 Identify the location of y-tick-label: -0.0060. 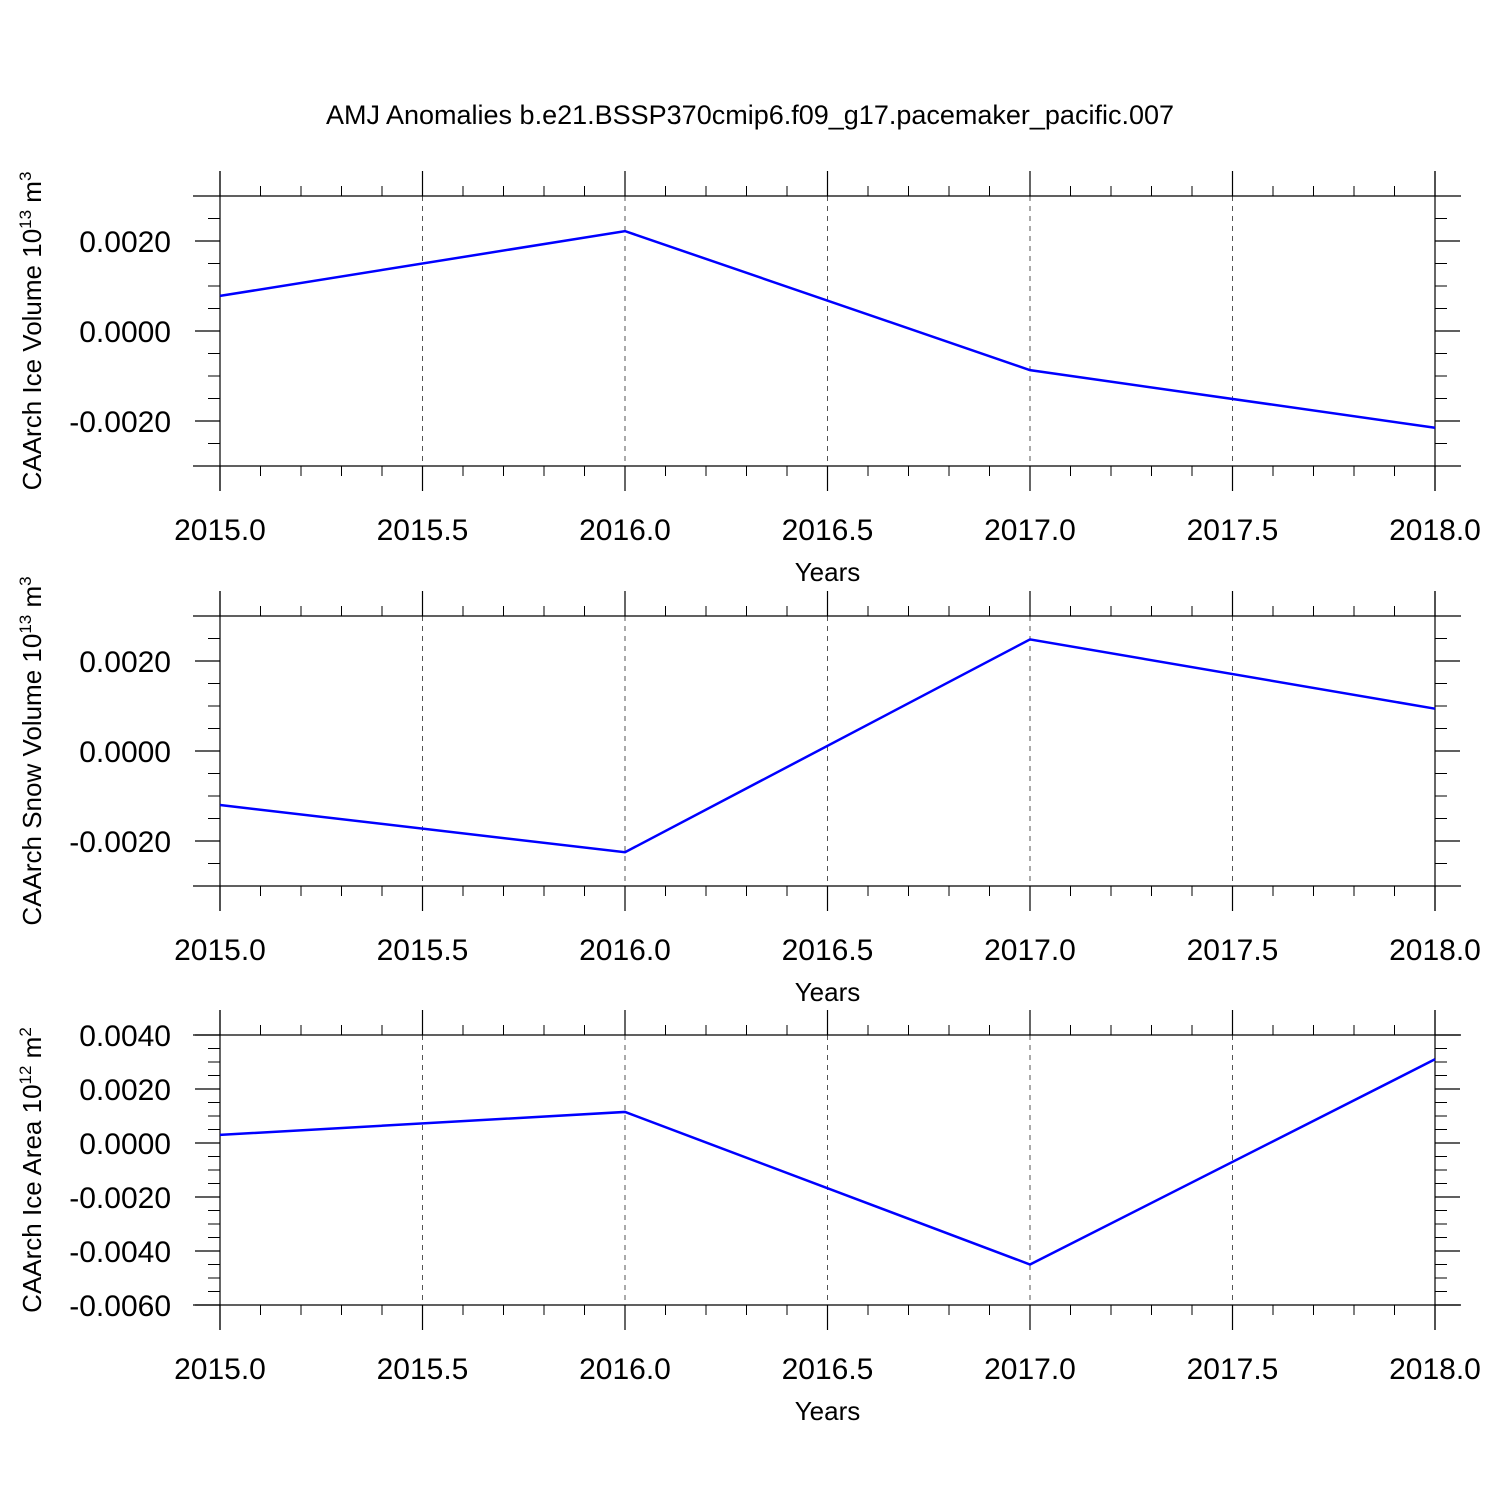
(120, 1306).